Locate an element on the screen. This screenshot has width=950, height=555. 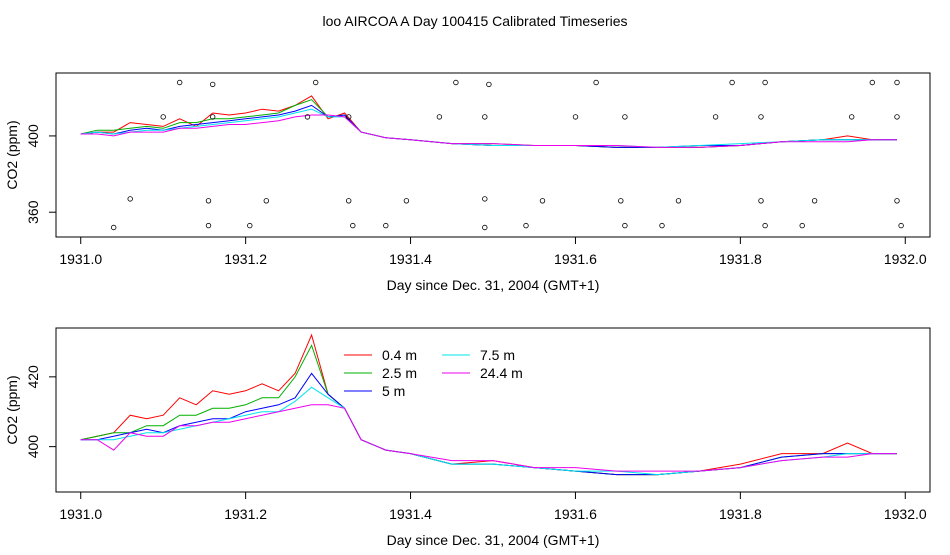
top-x-axis-label: Day since Dec. 31, 2004 (GMT+1) is located at coordinates (493, 285).